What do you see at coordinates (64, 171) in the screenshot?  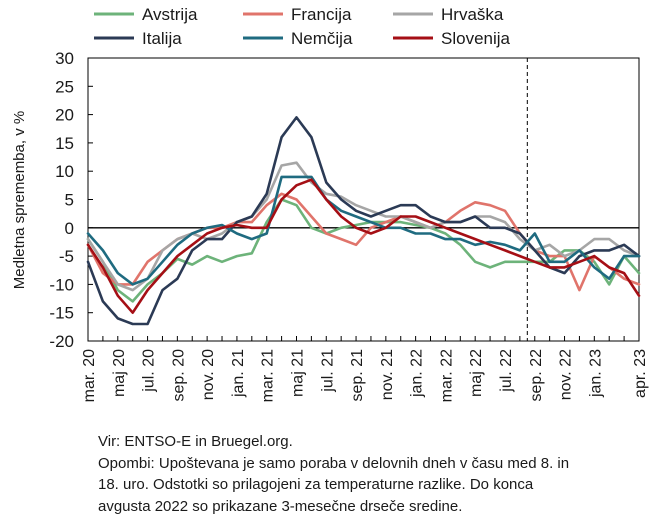 I see `y-tick-label: 10` at bounding box center [64, 171].